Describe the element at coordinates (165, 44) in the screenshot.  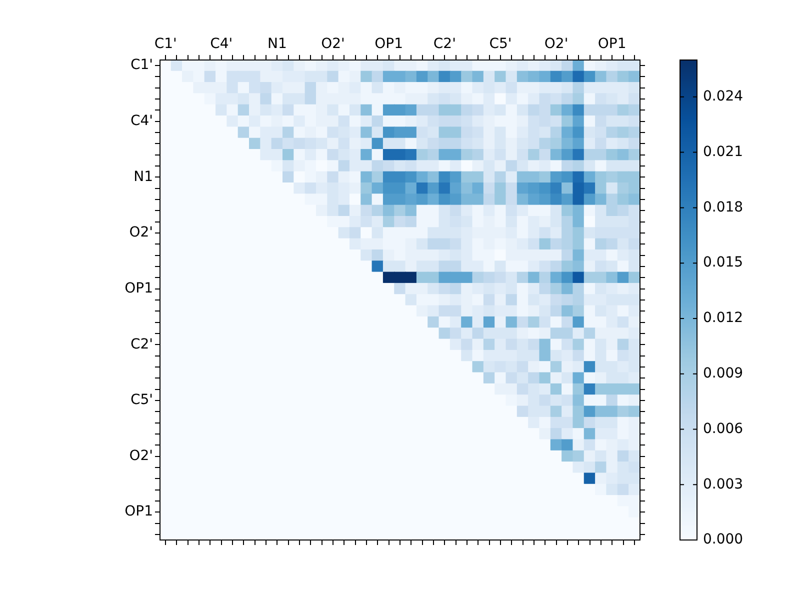
I see `x-tick-label: C1'` at that location.